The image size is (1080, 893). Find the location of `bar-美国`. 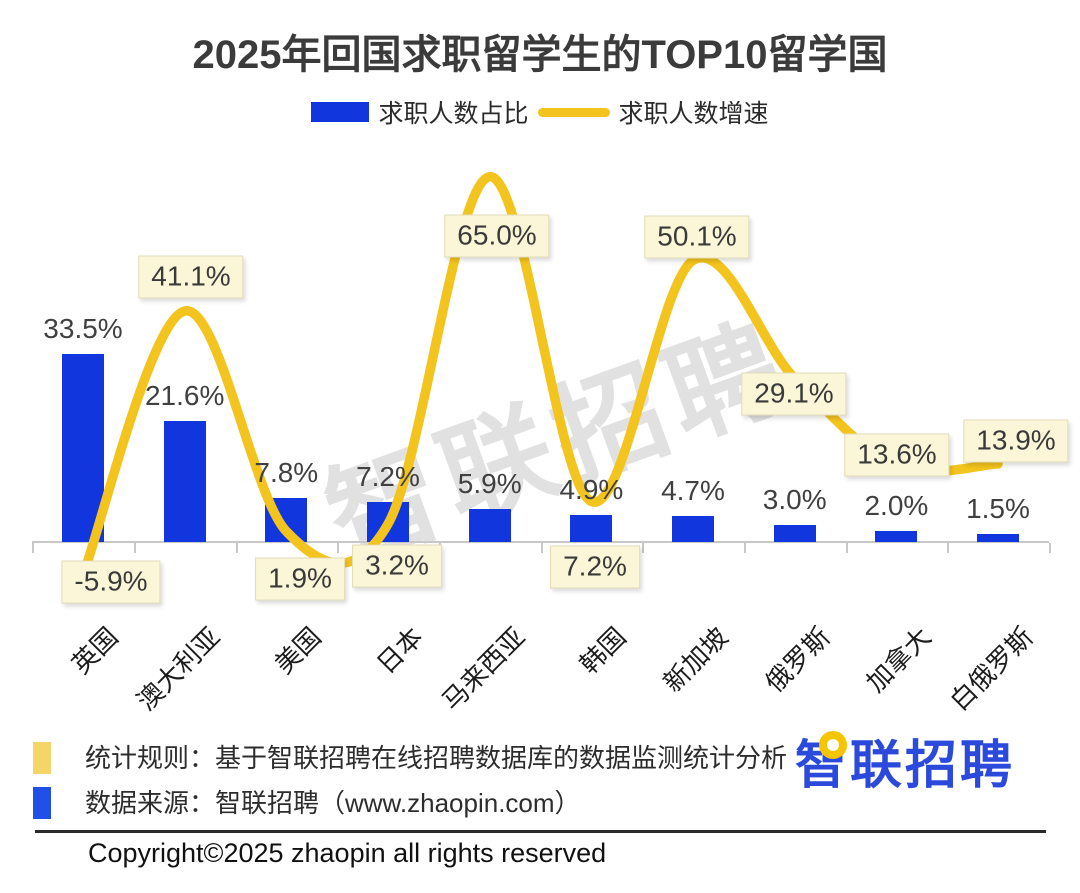

bar-美国 is located at coordinates (286, 520).